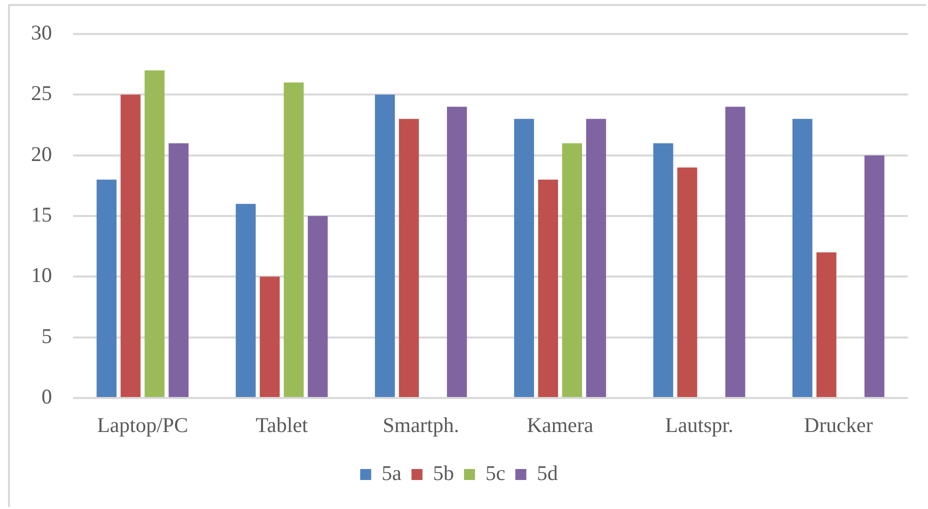 This screenshot has width=928, height=509. Describe the element at coordinates (41, 93) in the screenshot. I see `y-tick-label: 25` at that location.